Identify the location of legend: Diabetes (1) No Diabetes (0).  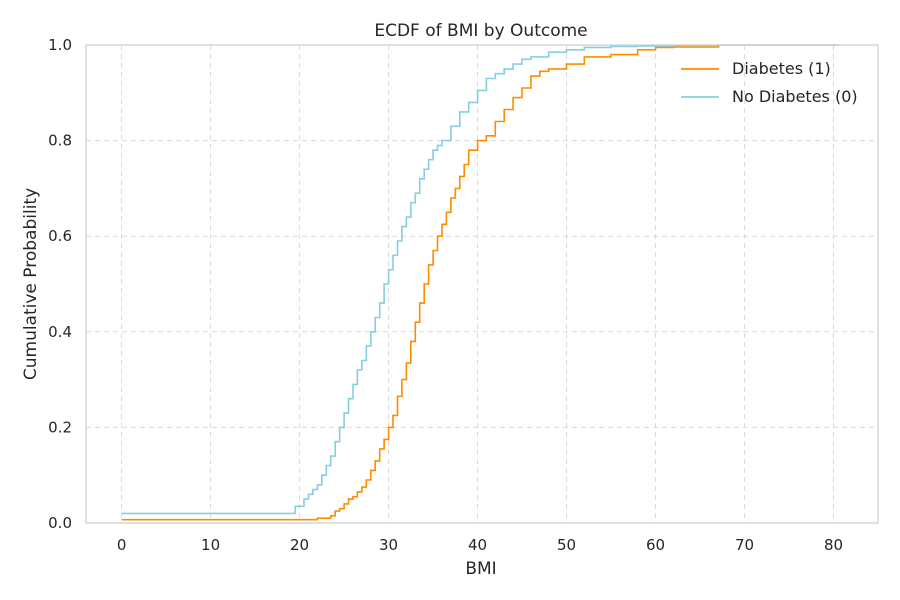
(769, 82).